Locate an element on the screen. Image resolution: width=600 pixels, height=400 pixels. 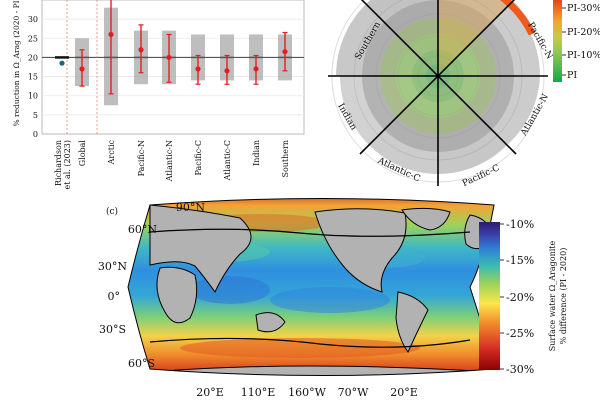
panel-a-range-bars is located at coordinates (183, 56).